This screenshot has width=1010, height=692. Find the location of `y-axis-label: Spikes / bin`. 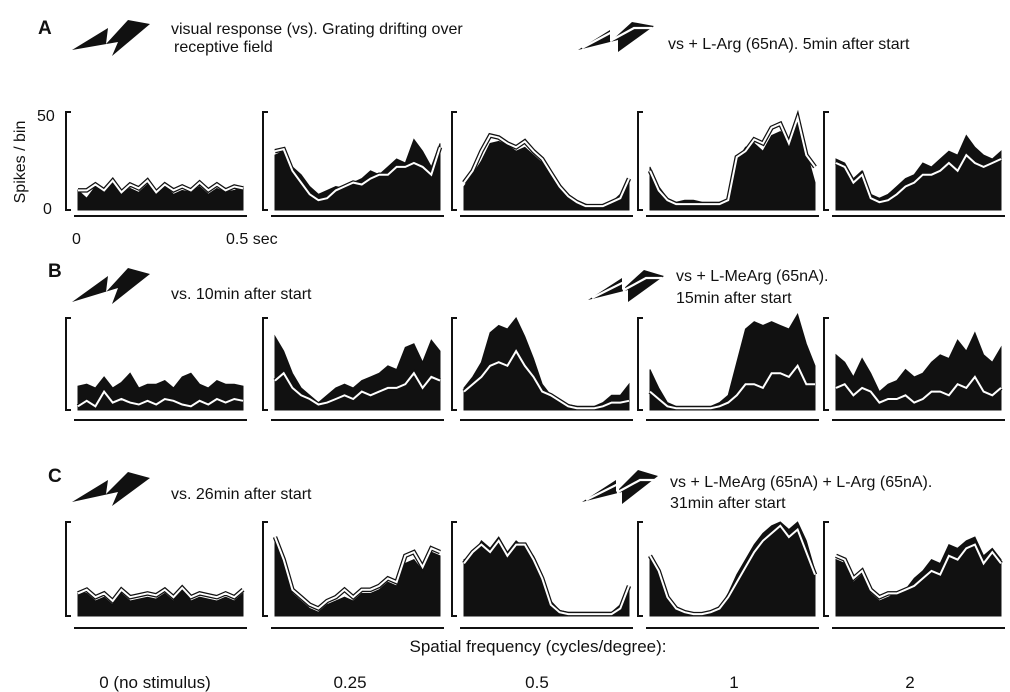

y-axis-label: Spikes / bin is located at coordinates (20, 162).